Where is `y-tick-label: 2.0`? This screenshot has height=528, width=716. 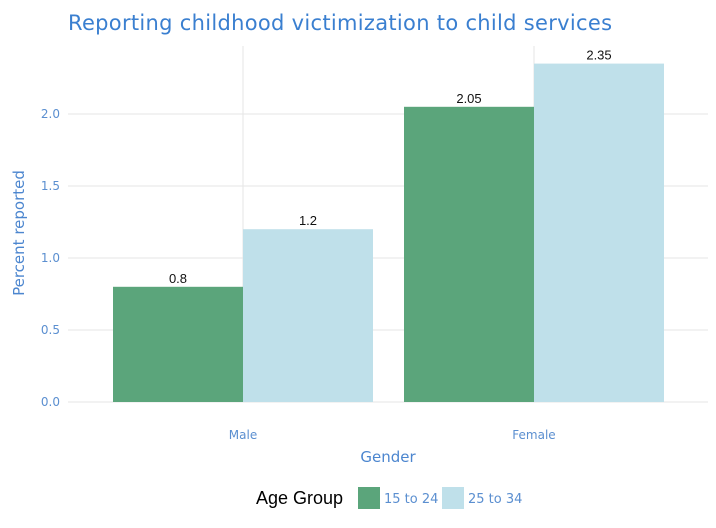
y-tick-label: 2.0 is located at coordinates (50, 114).